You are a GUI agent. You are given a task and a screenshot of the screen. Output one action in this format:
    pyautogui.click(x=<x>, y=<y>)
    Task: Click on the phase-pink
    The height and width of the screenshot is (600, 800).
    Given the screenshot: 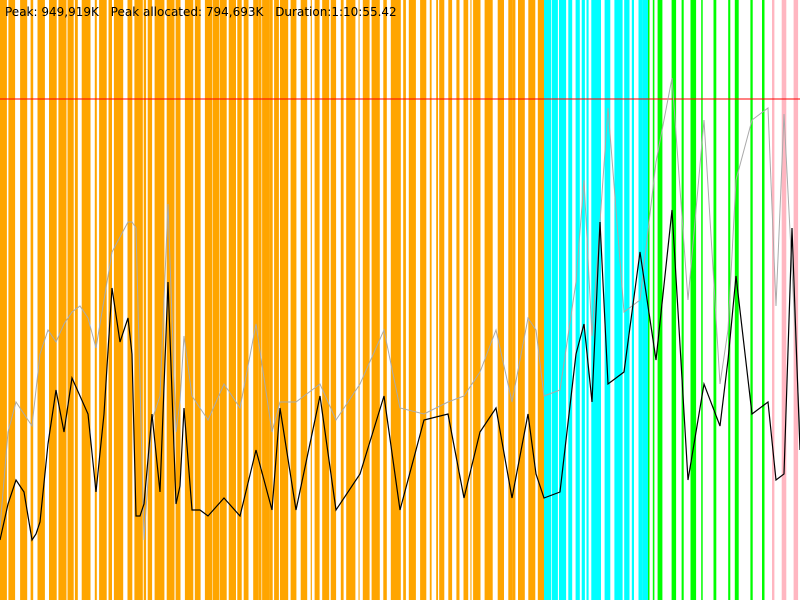 What is the action you would take?
    pyautogui.click(x=785, y=300)
    